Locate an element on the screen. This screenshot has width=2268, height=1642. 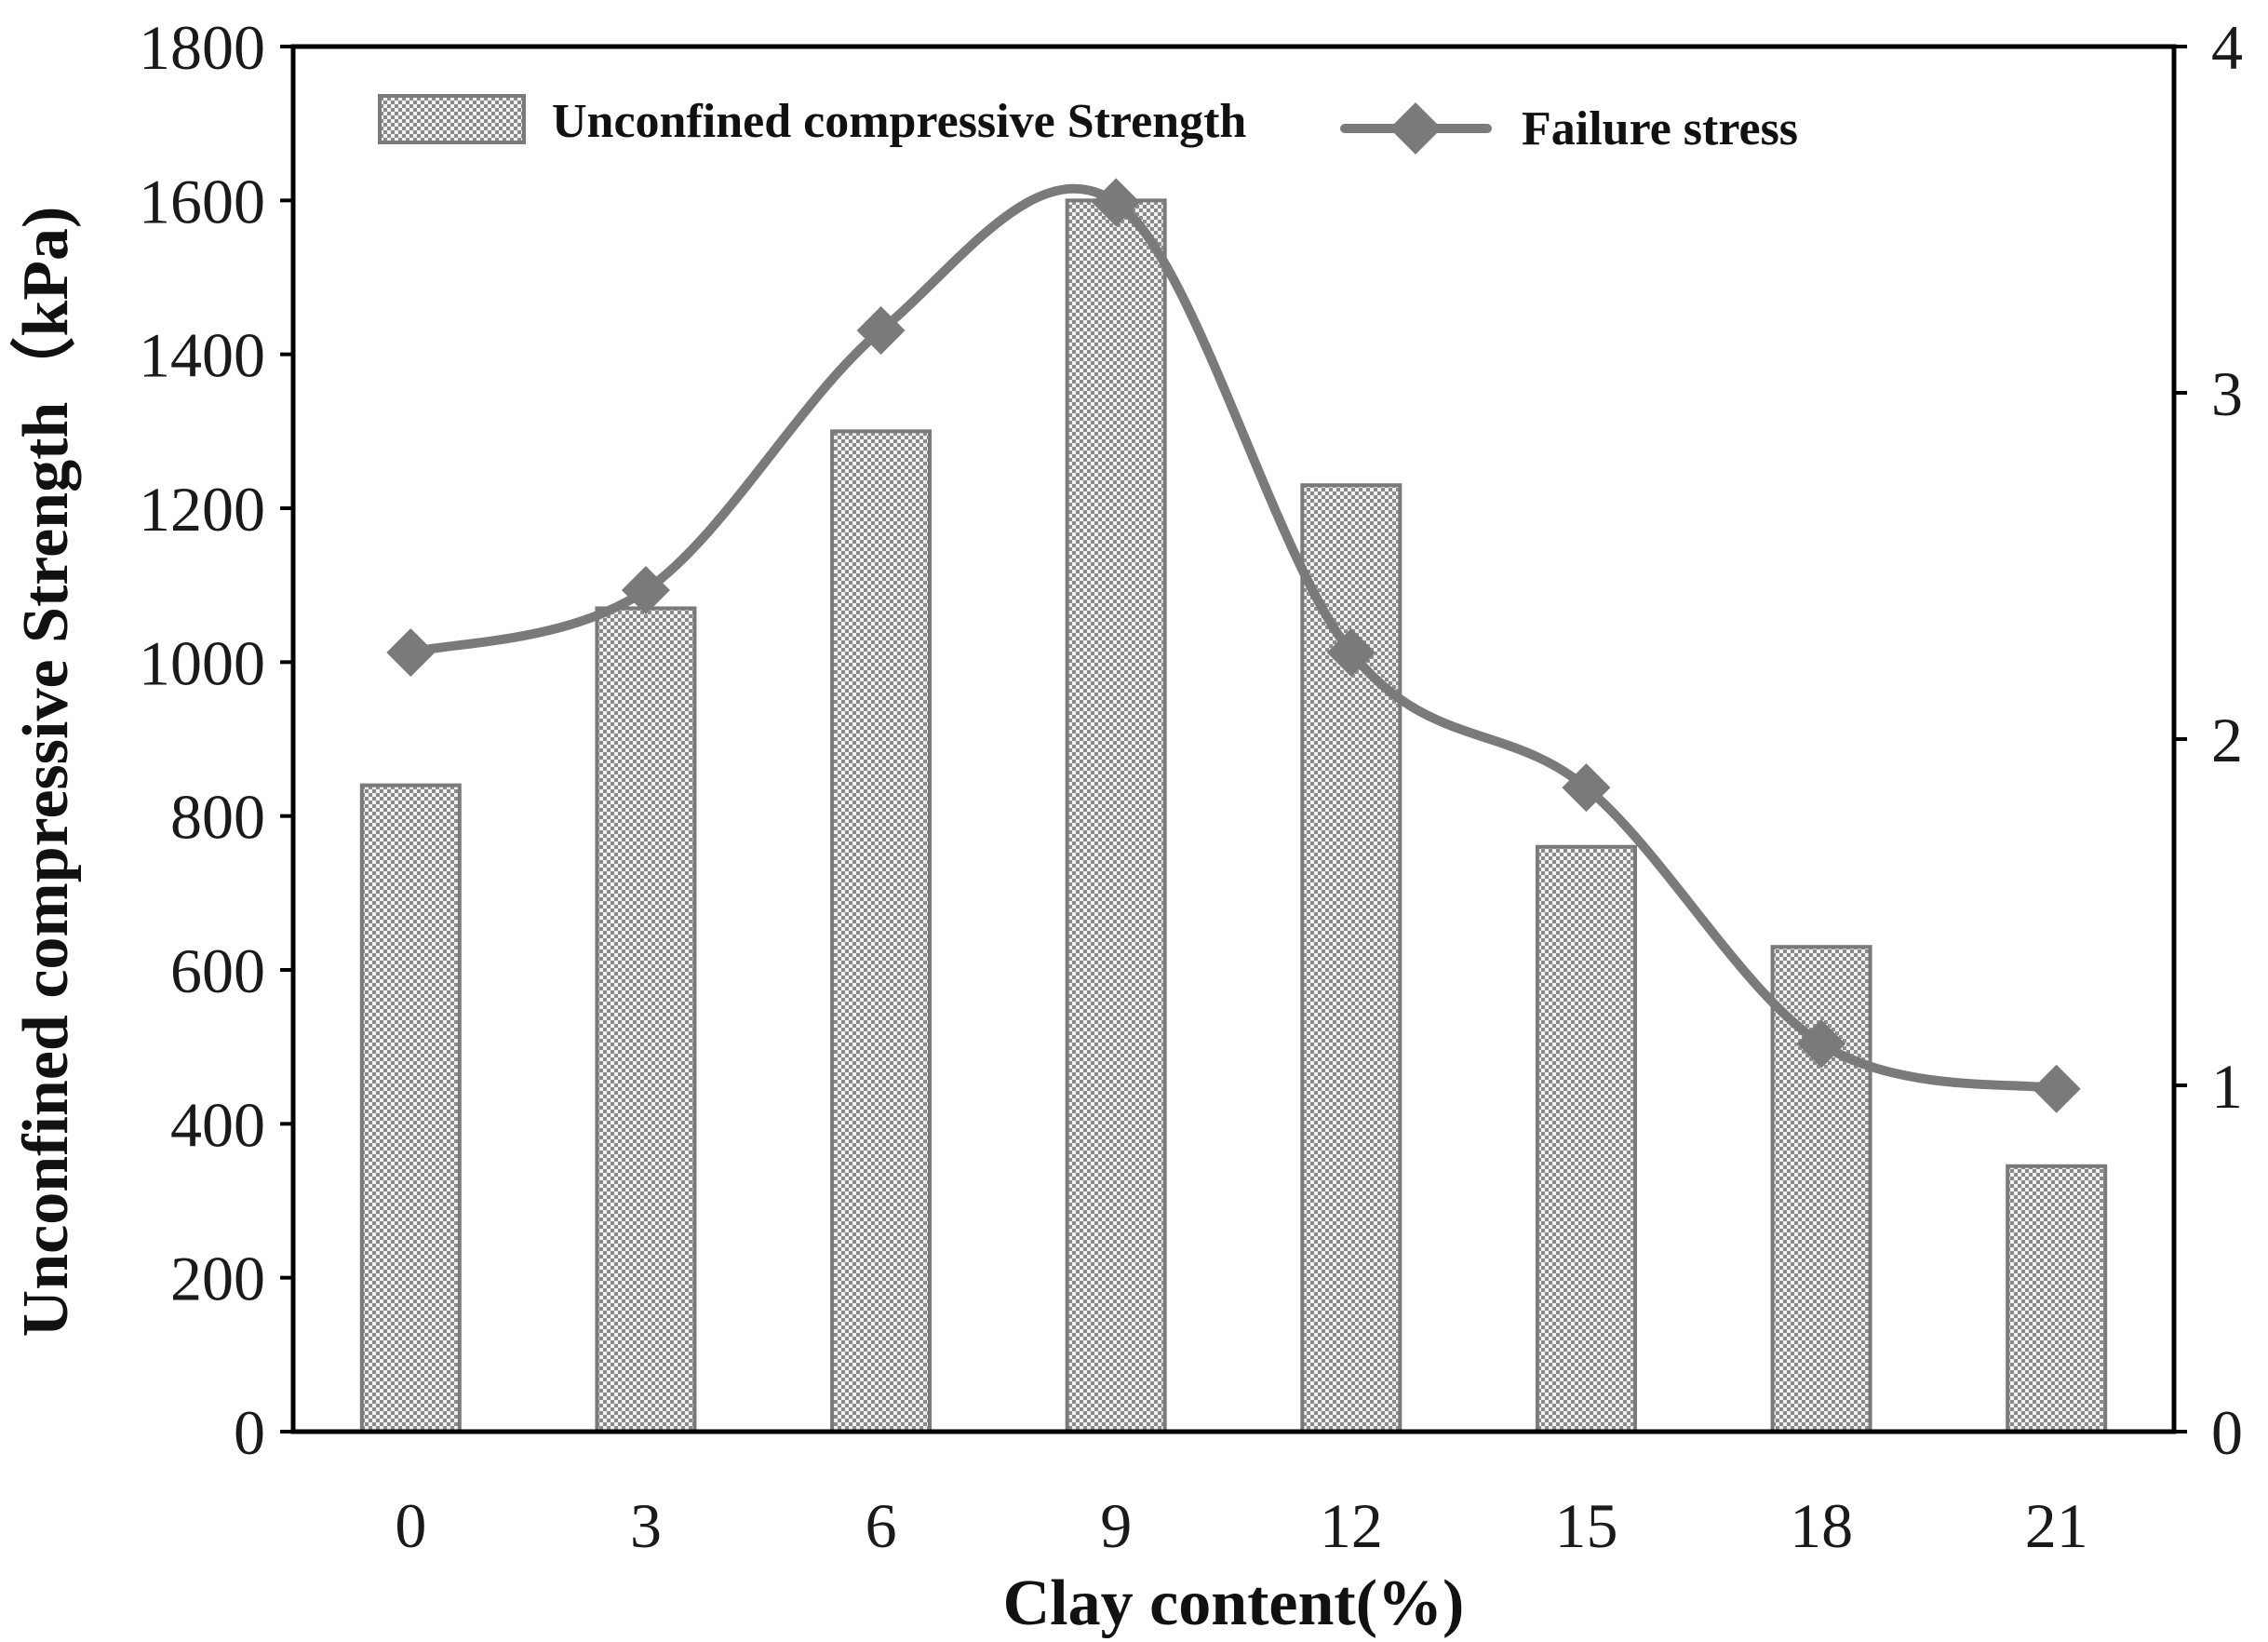
x-tick-label: 21 is located at coordinates (2056, 1525).